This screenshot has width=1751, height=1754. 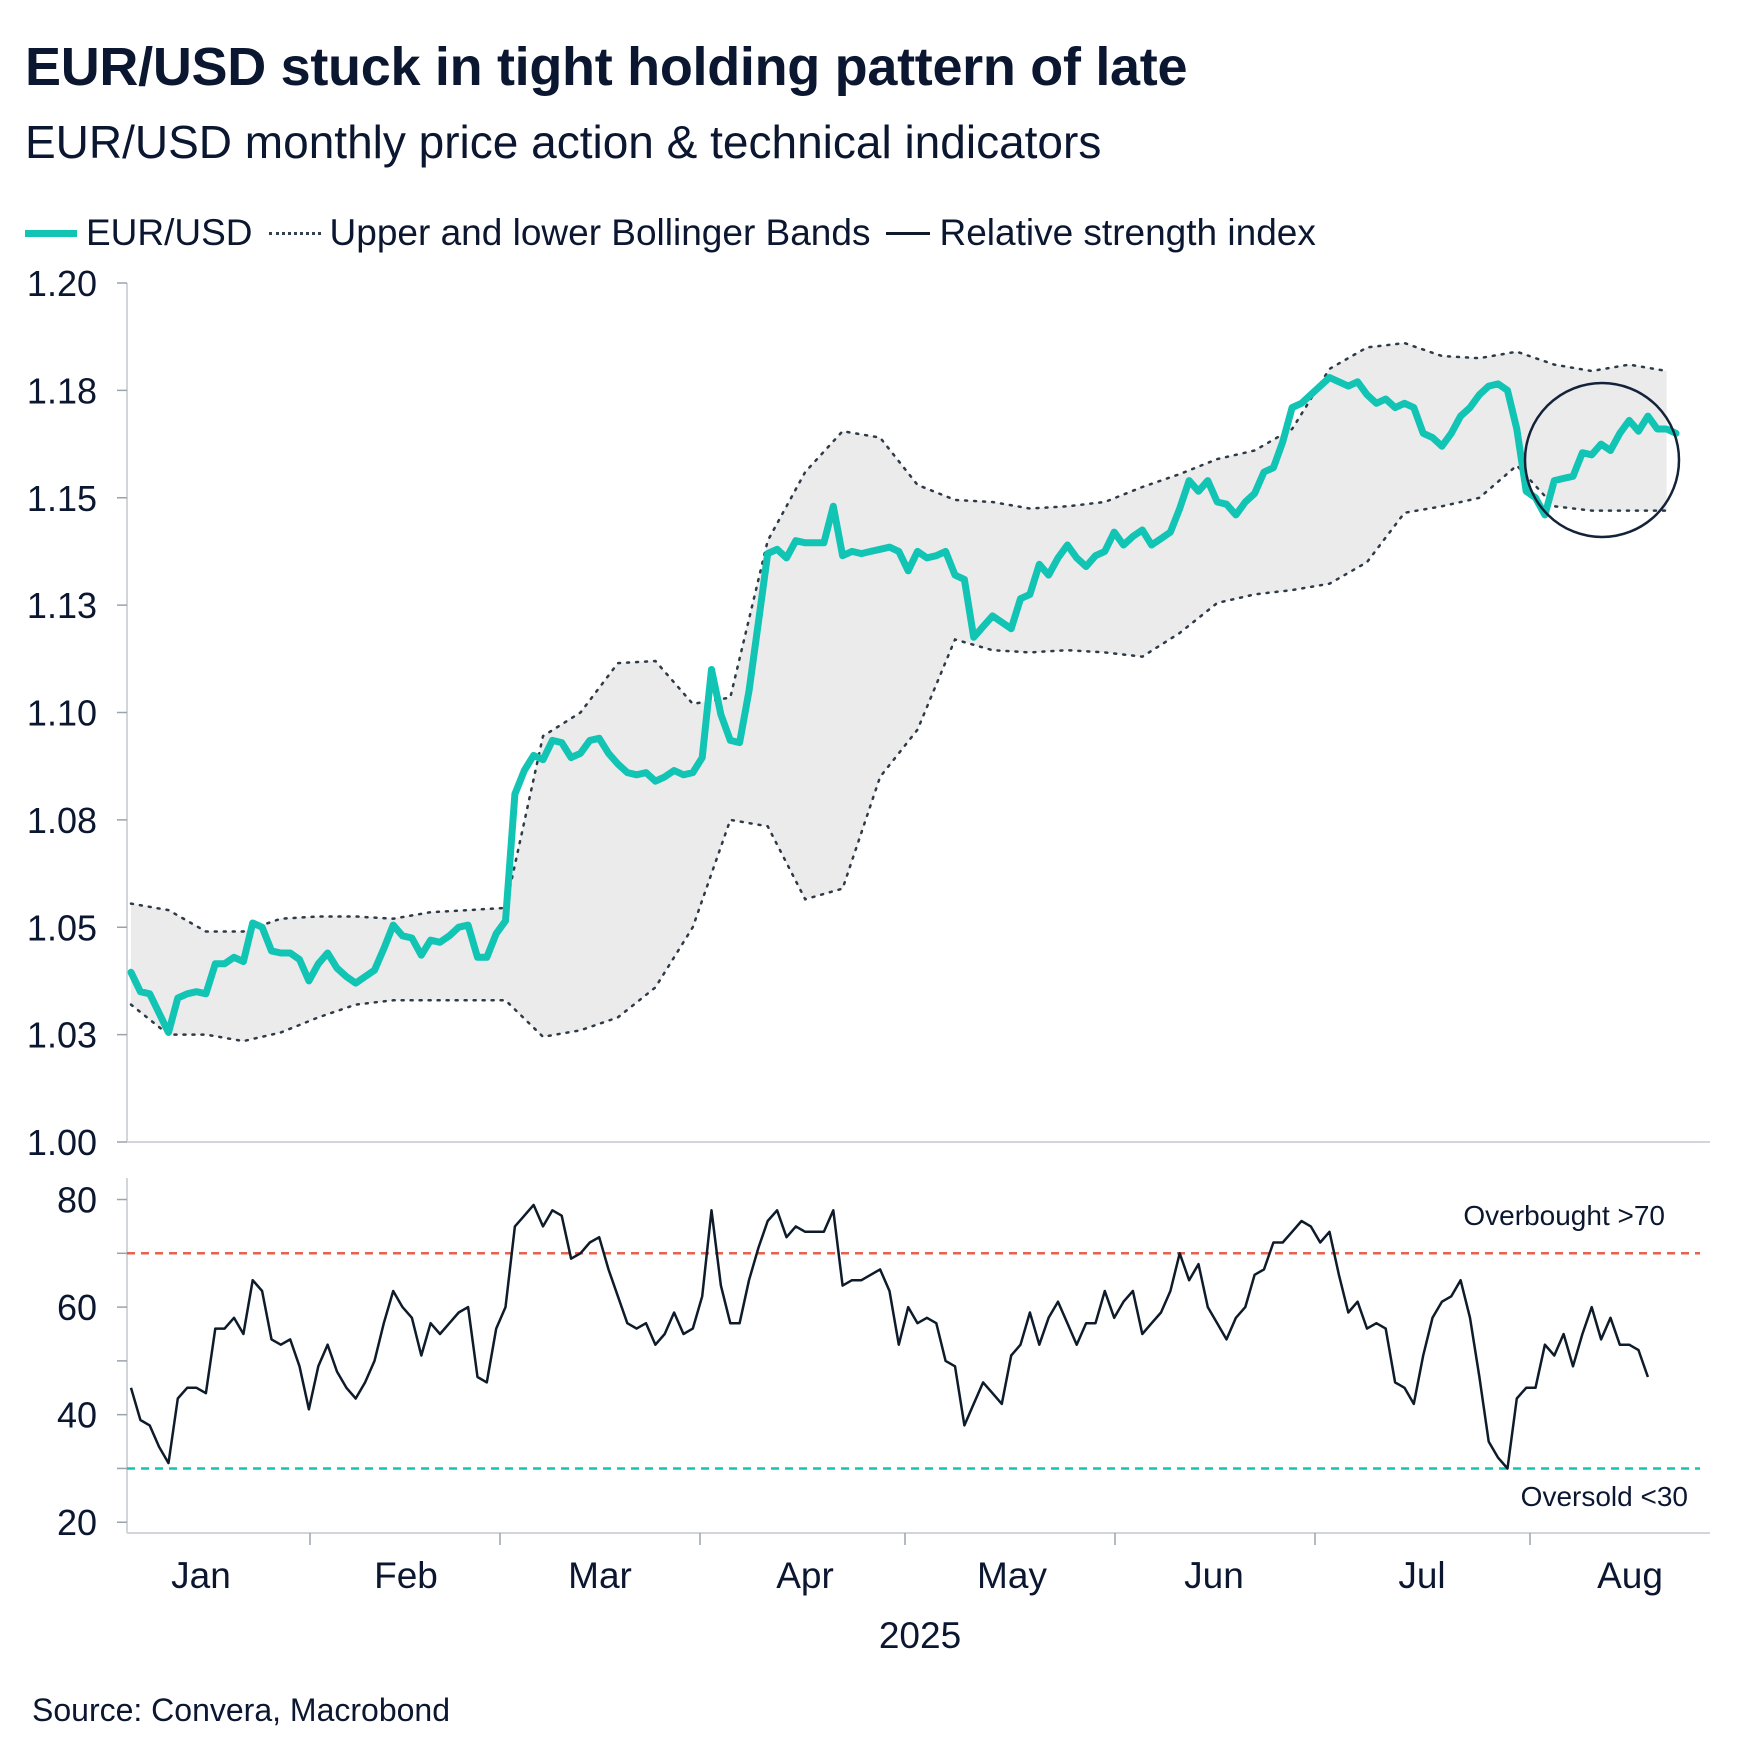 I want to click on legend-swatch-bollinger, so click(x=294, y=233).